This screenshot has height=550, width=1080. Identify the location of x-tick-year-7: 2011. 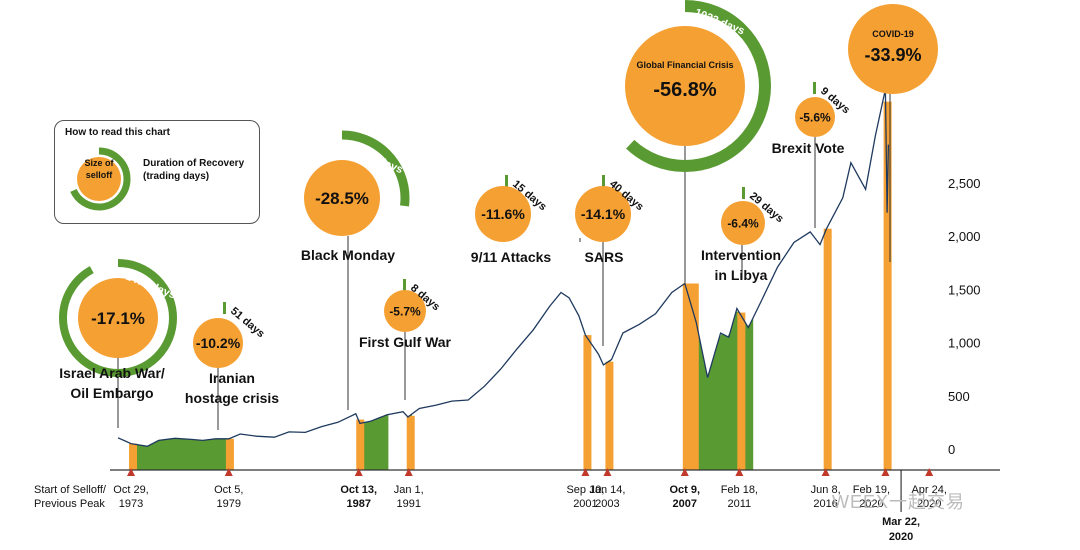
(740, 504).